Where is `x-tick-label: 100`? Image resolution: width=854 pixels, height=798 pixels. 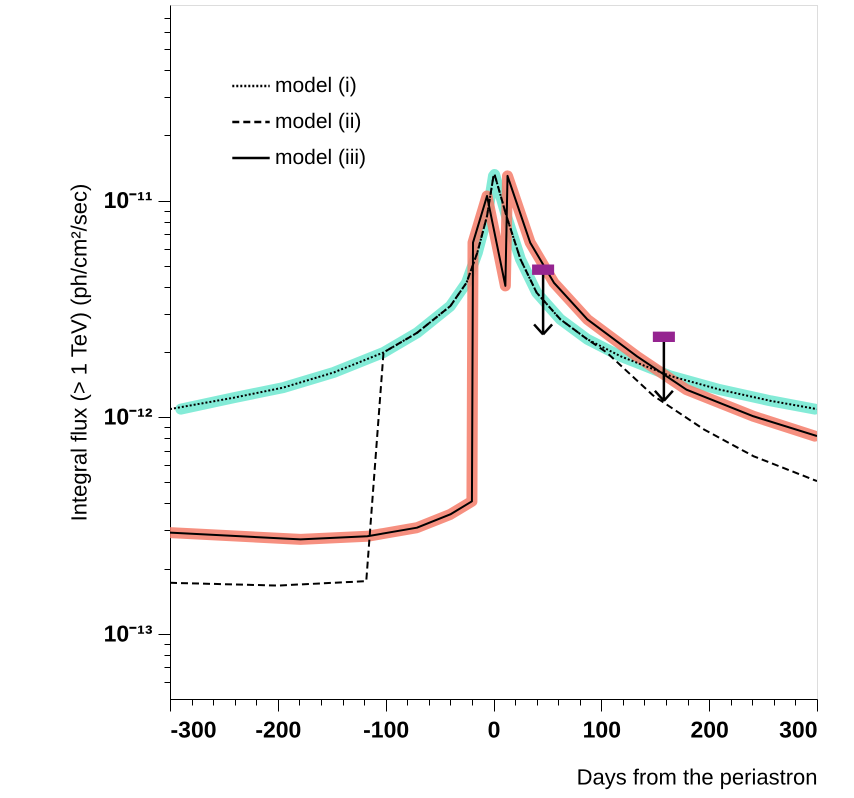
x-tick-label: 100 is located at coordinates (602, 729).